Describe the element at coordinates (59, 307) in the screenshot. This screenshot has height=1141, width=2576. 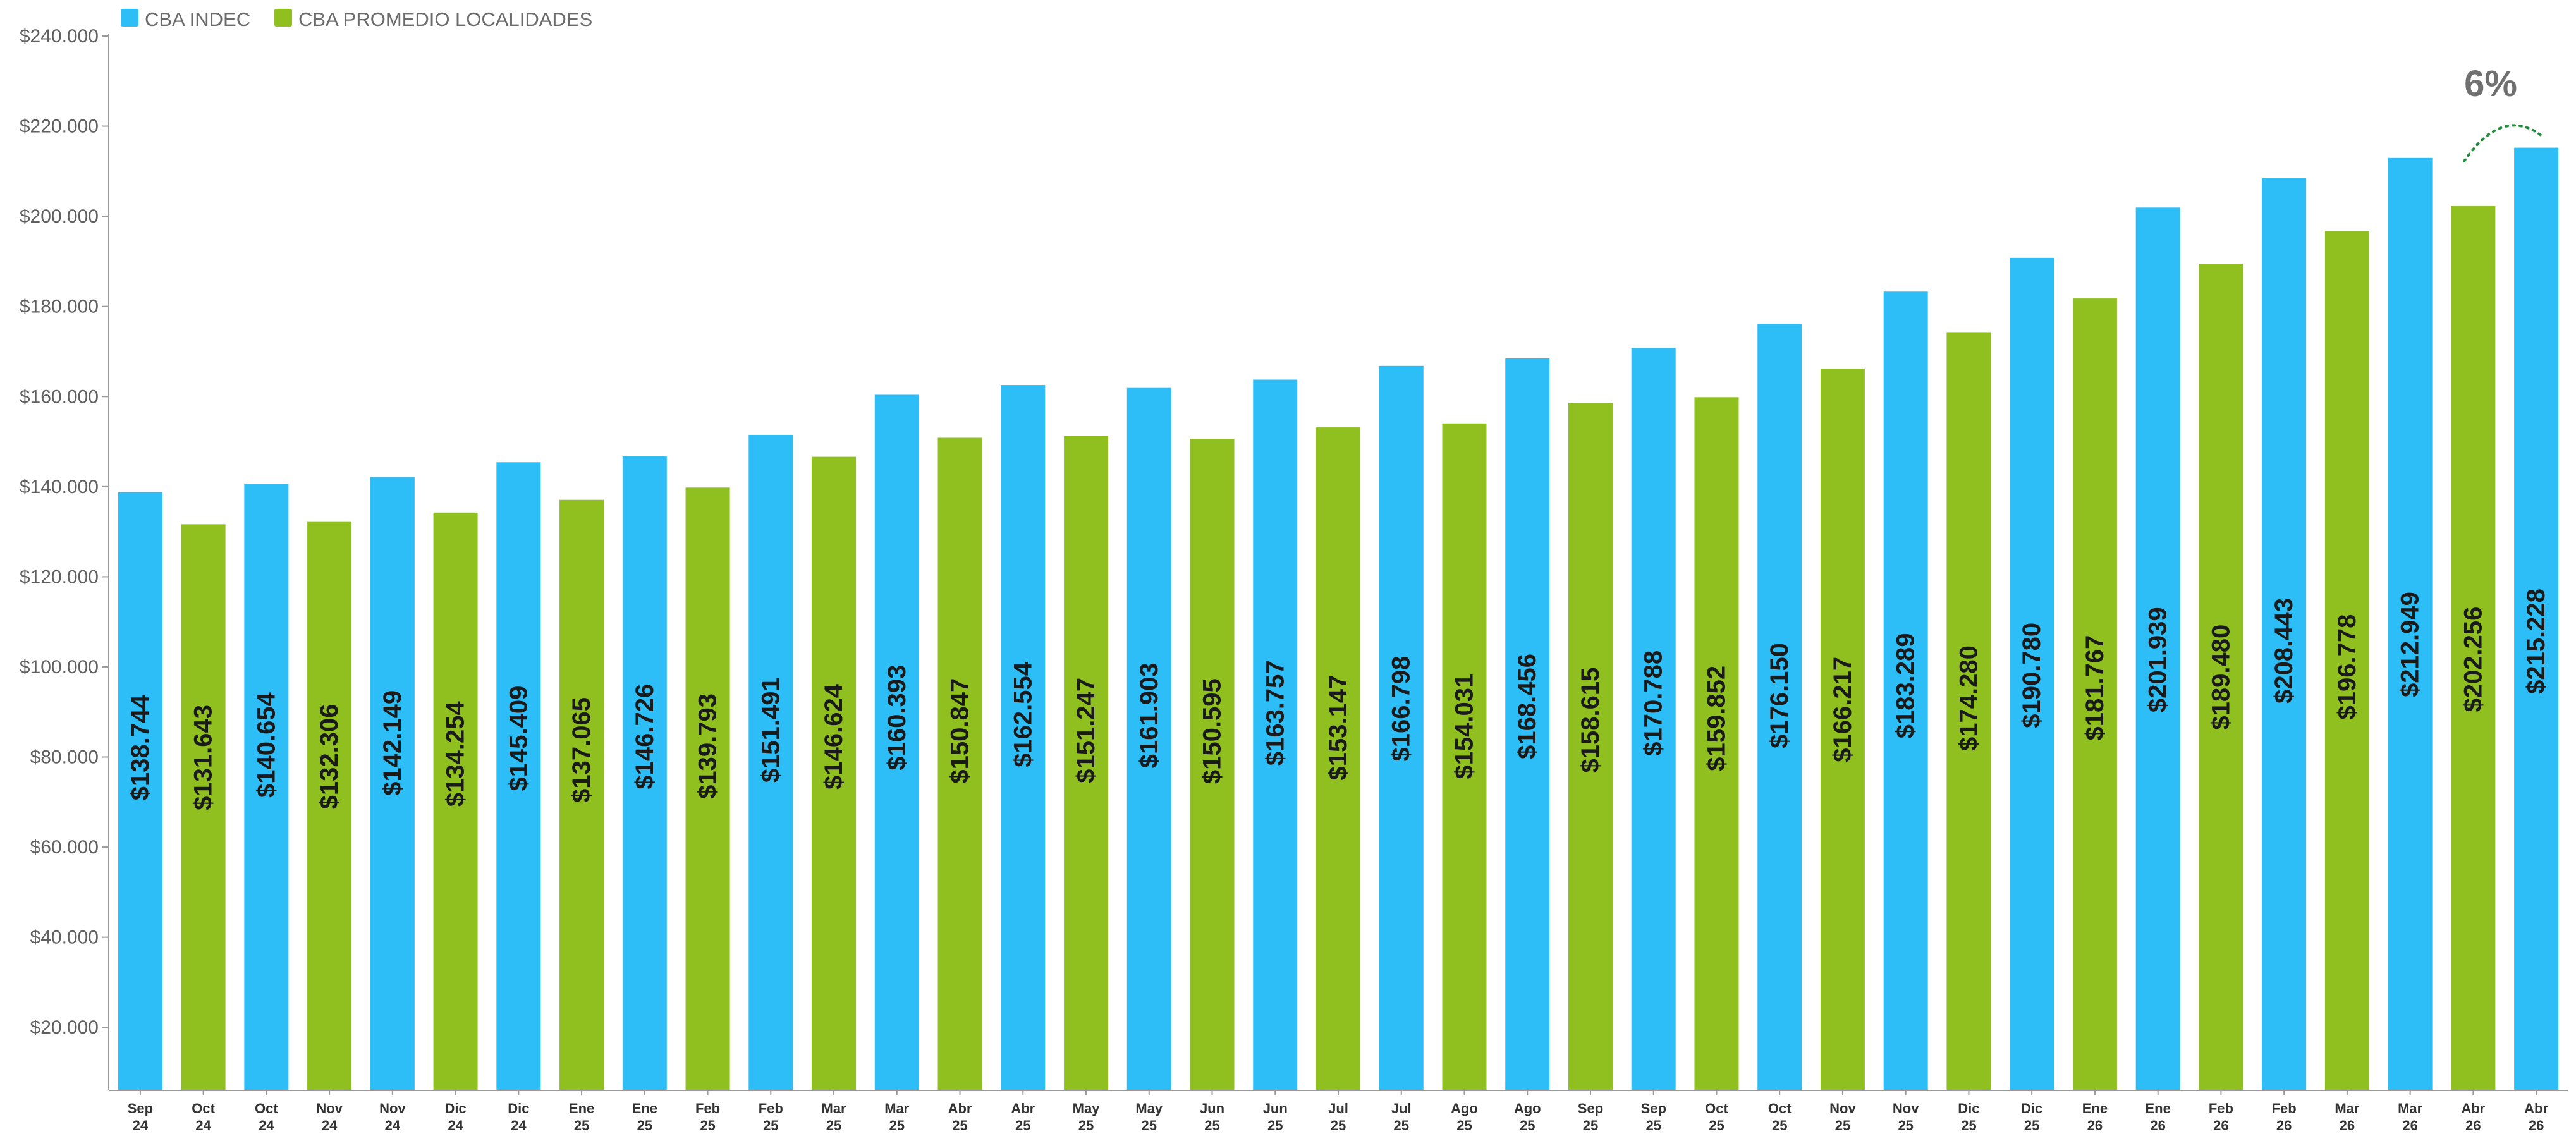
I see `y-tick-label: $180.000` at that location.